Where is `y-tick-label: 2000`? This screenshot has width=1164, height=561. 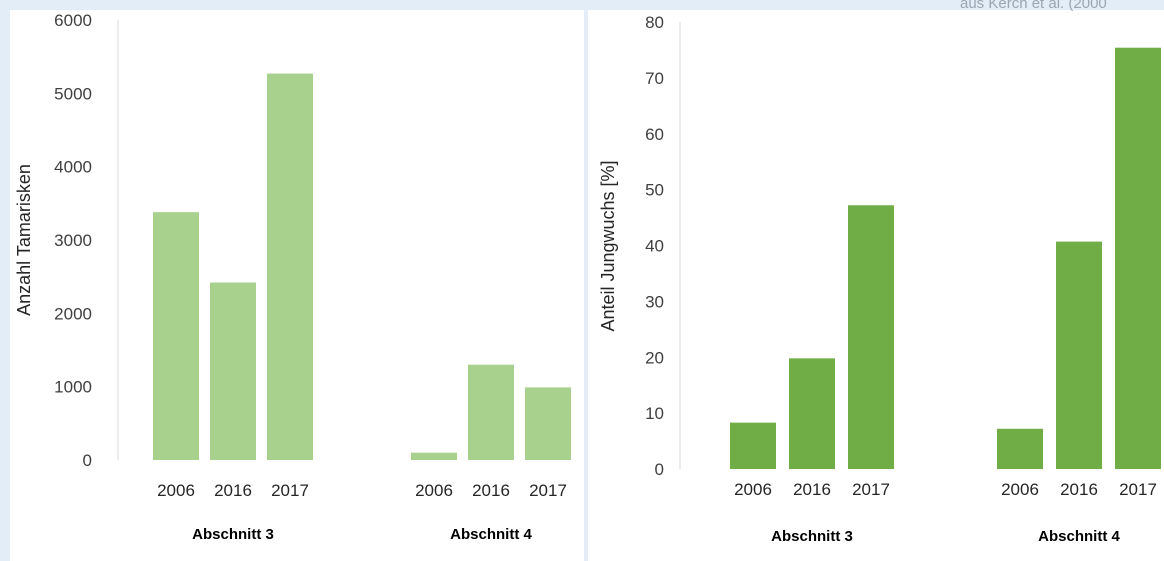 y-tick-label: 2000 is located at coordinates (73, 313).